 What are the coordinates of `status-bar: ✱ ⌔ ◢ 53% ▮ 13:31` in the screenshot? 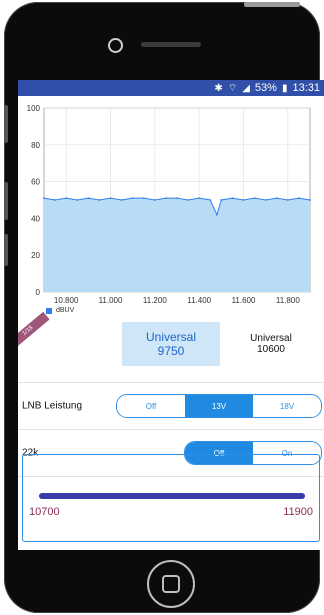 It's located at (171, 88).